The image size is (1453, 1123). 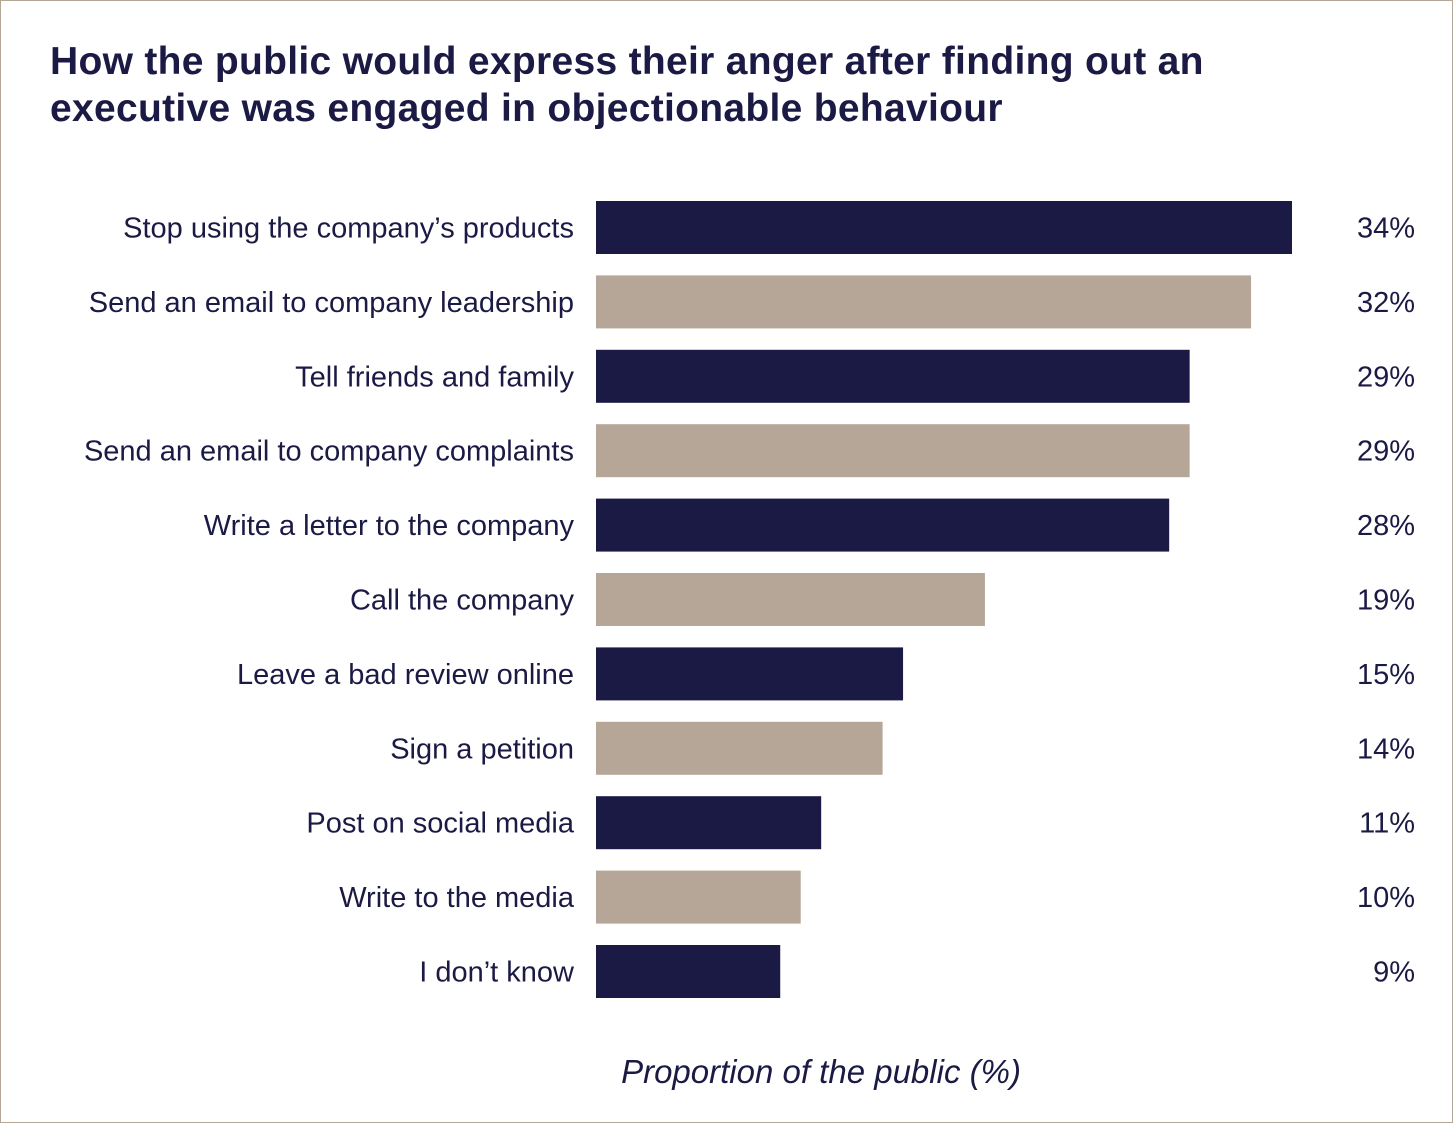 I want to click on bar-send-an-email-to-company-leadership, so click(x=924, y=302).